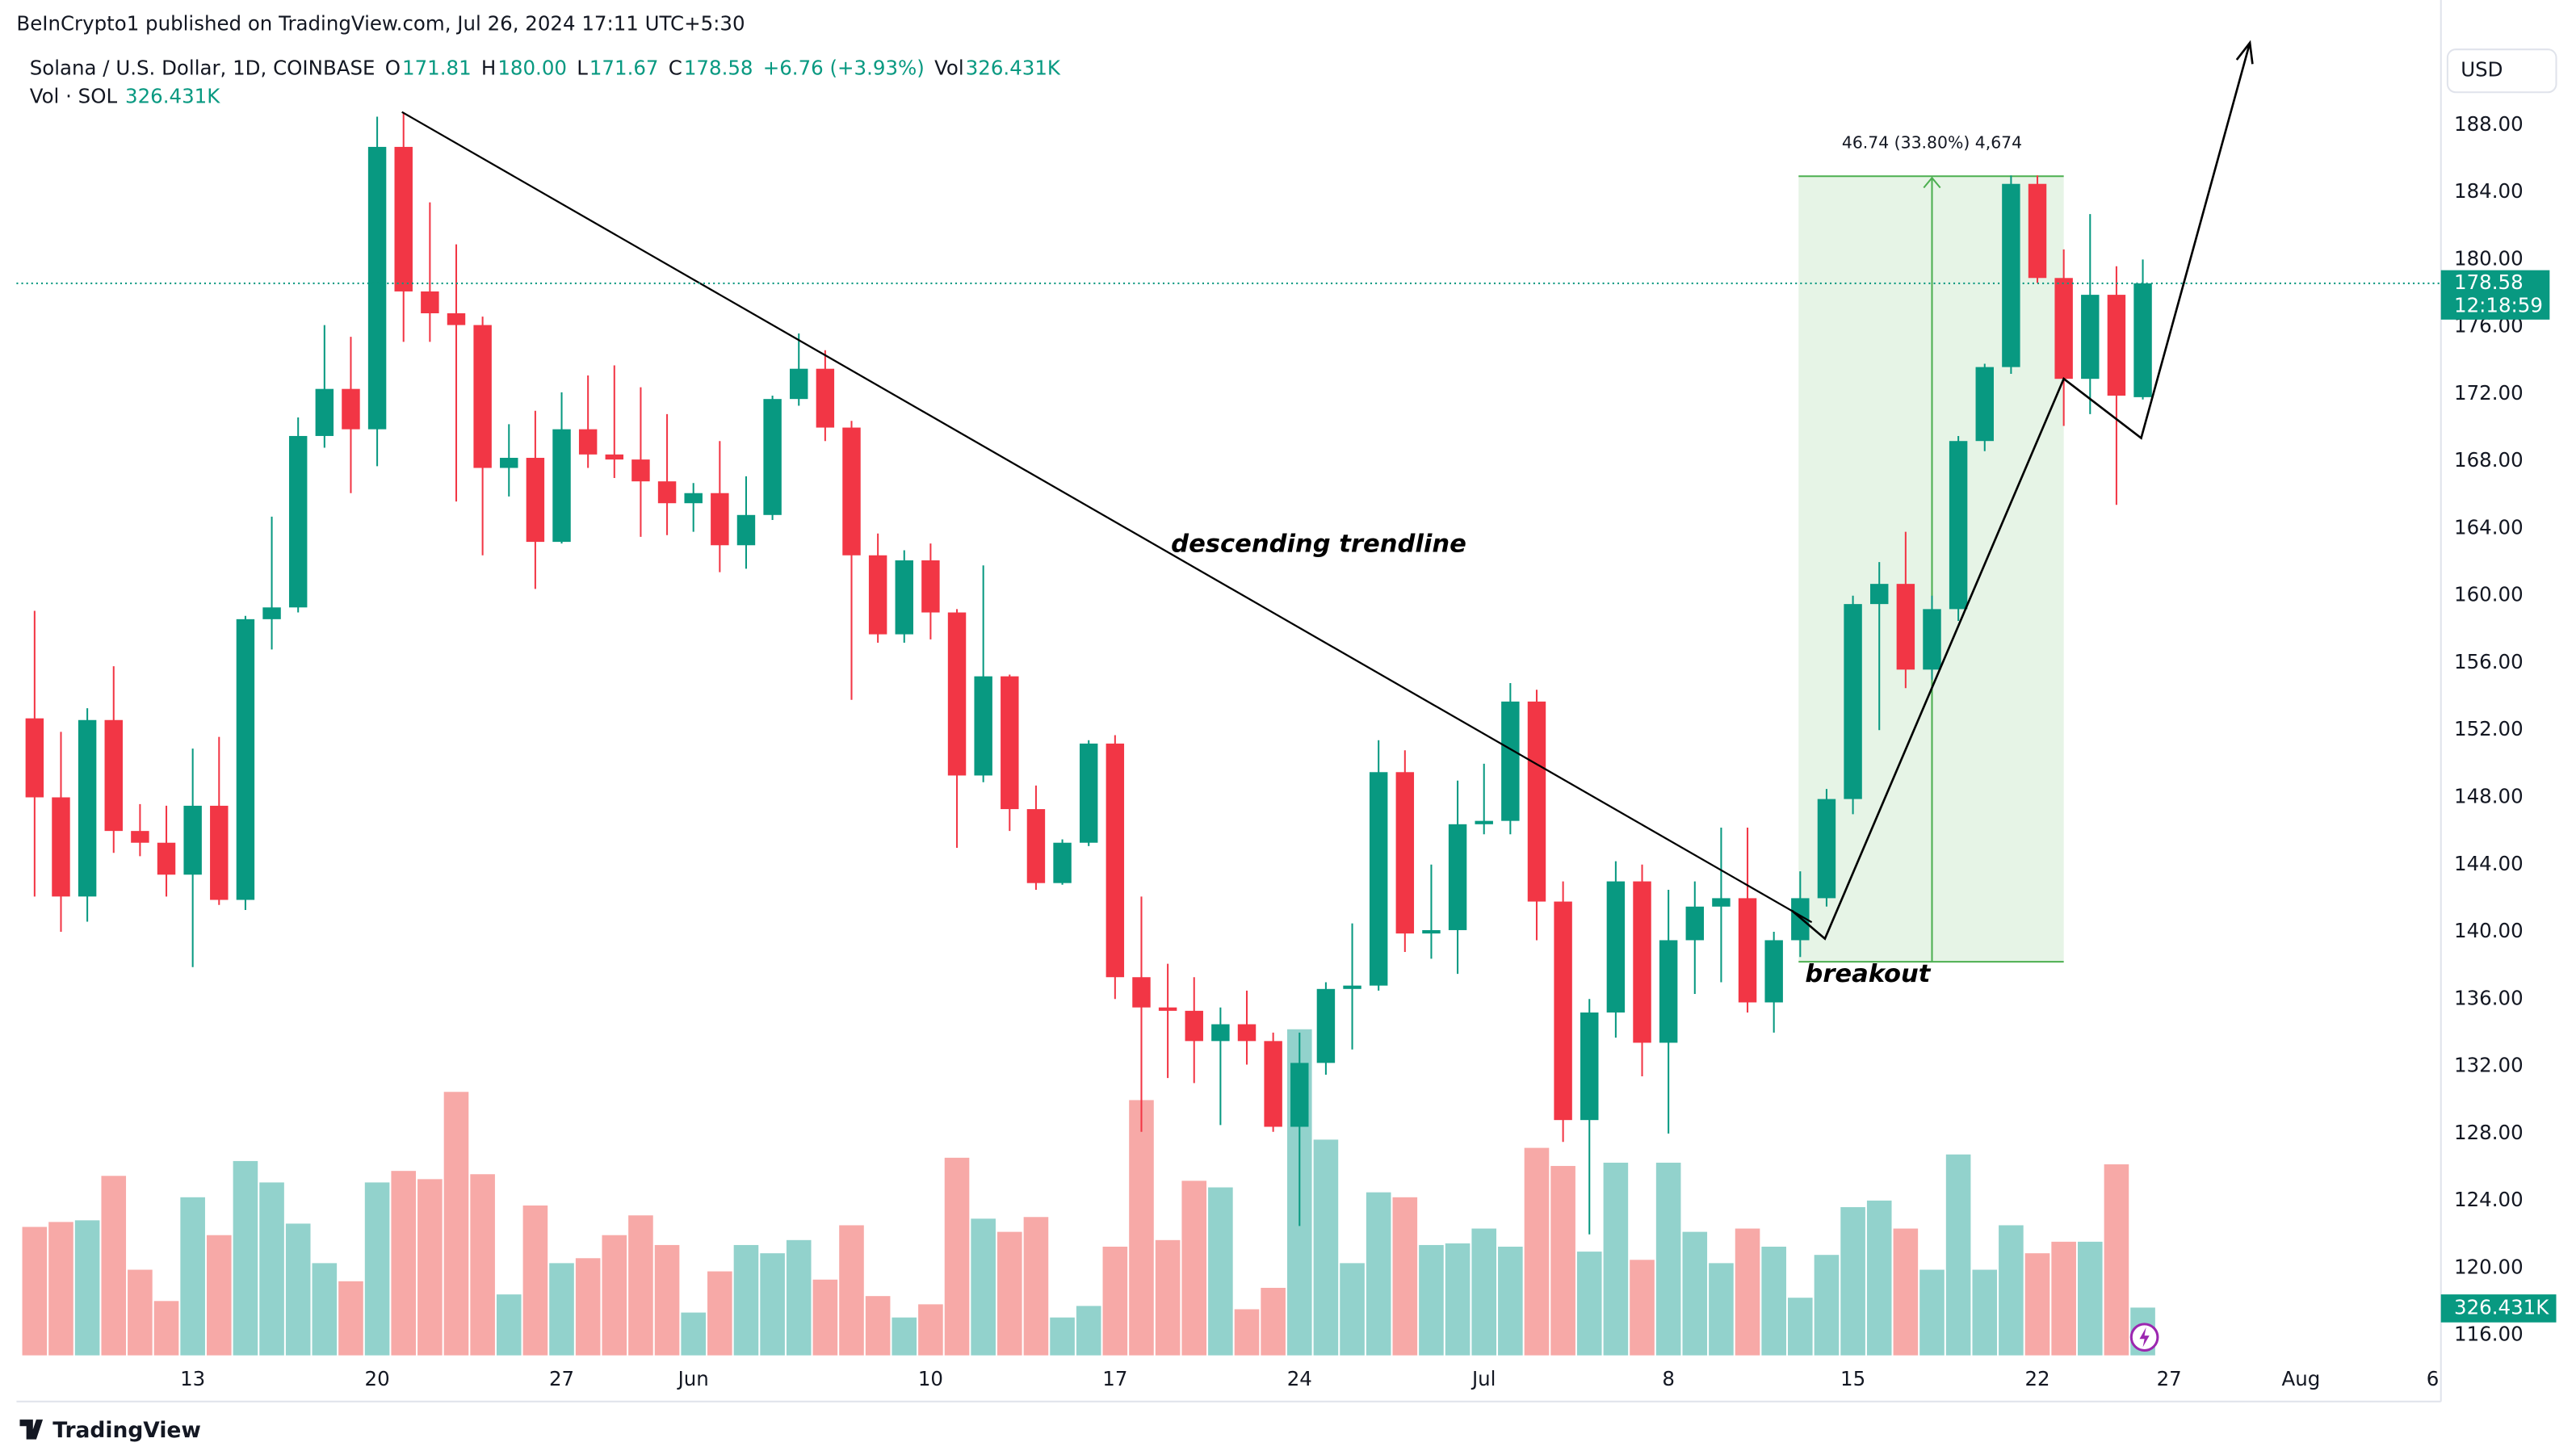 This screenshot has height=1455, width=2576. What do you see at coordinates (624, 68) in the screenshot?
I see `legend-value: 171.67` at bounding box center [624, 68].